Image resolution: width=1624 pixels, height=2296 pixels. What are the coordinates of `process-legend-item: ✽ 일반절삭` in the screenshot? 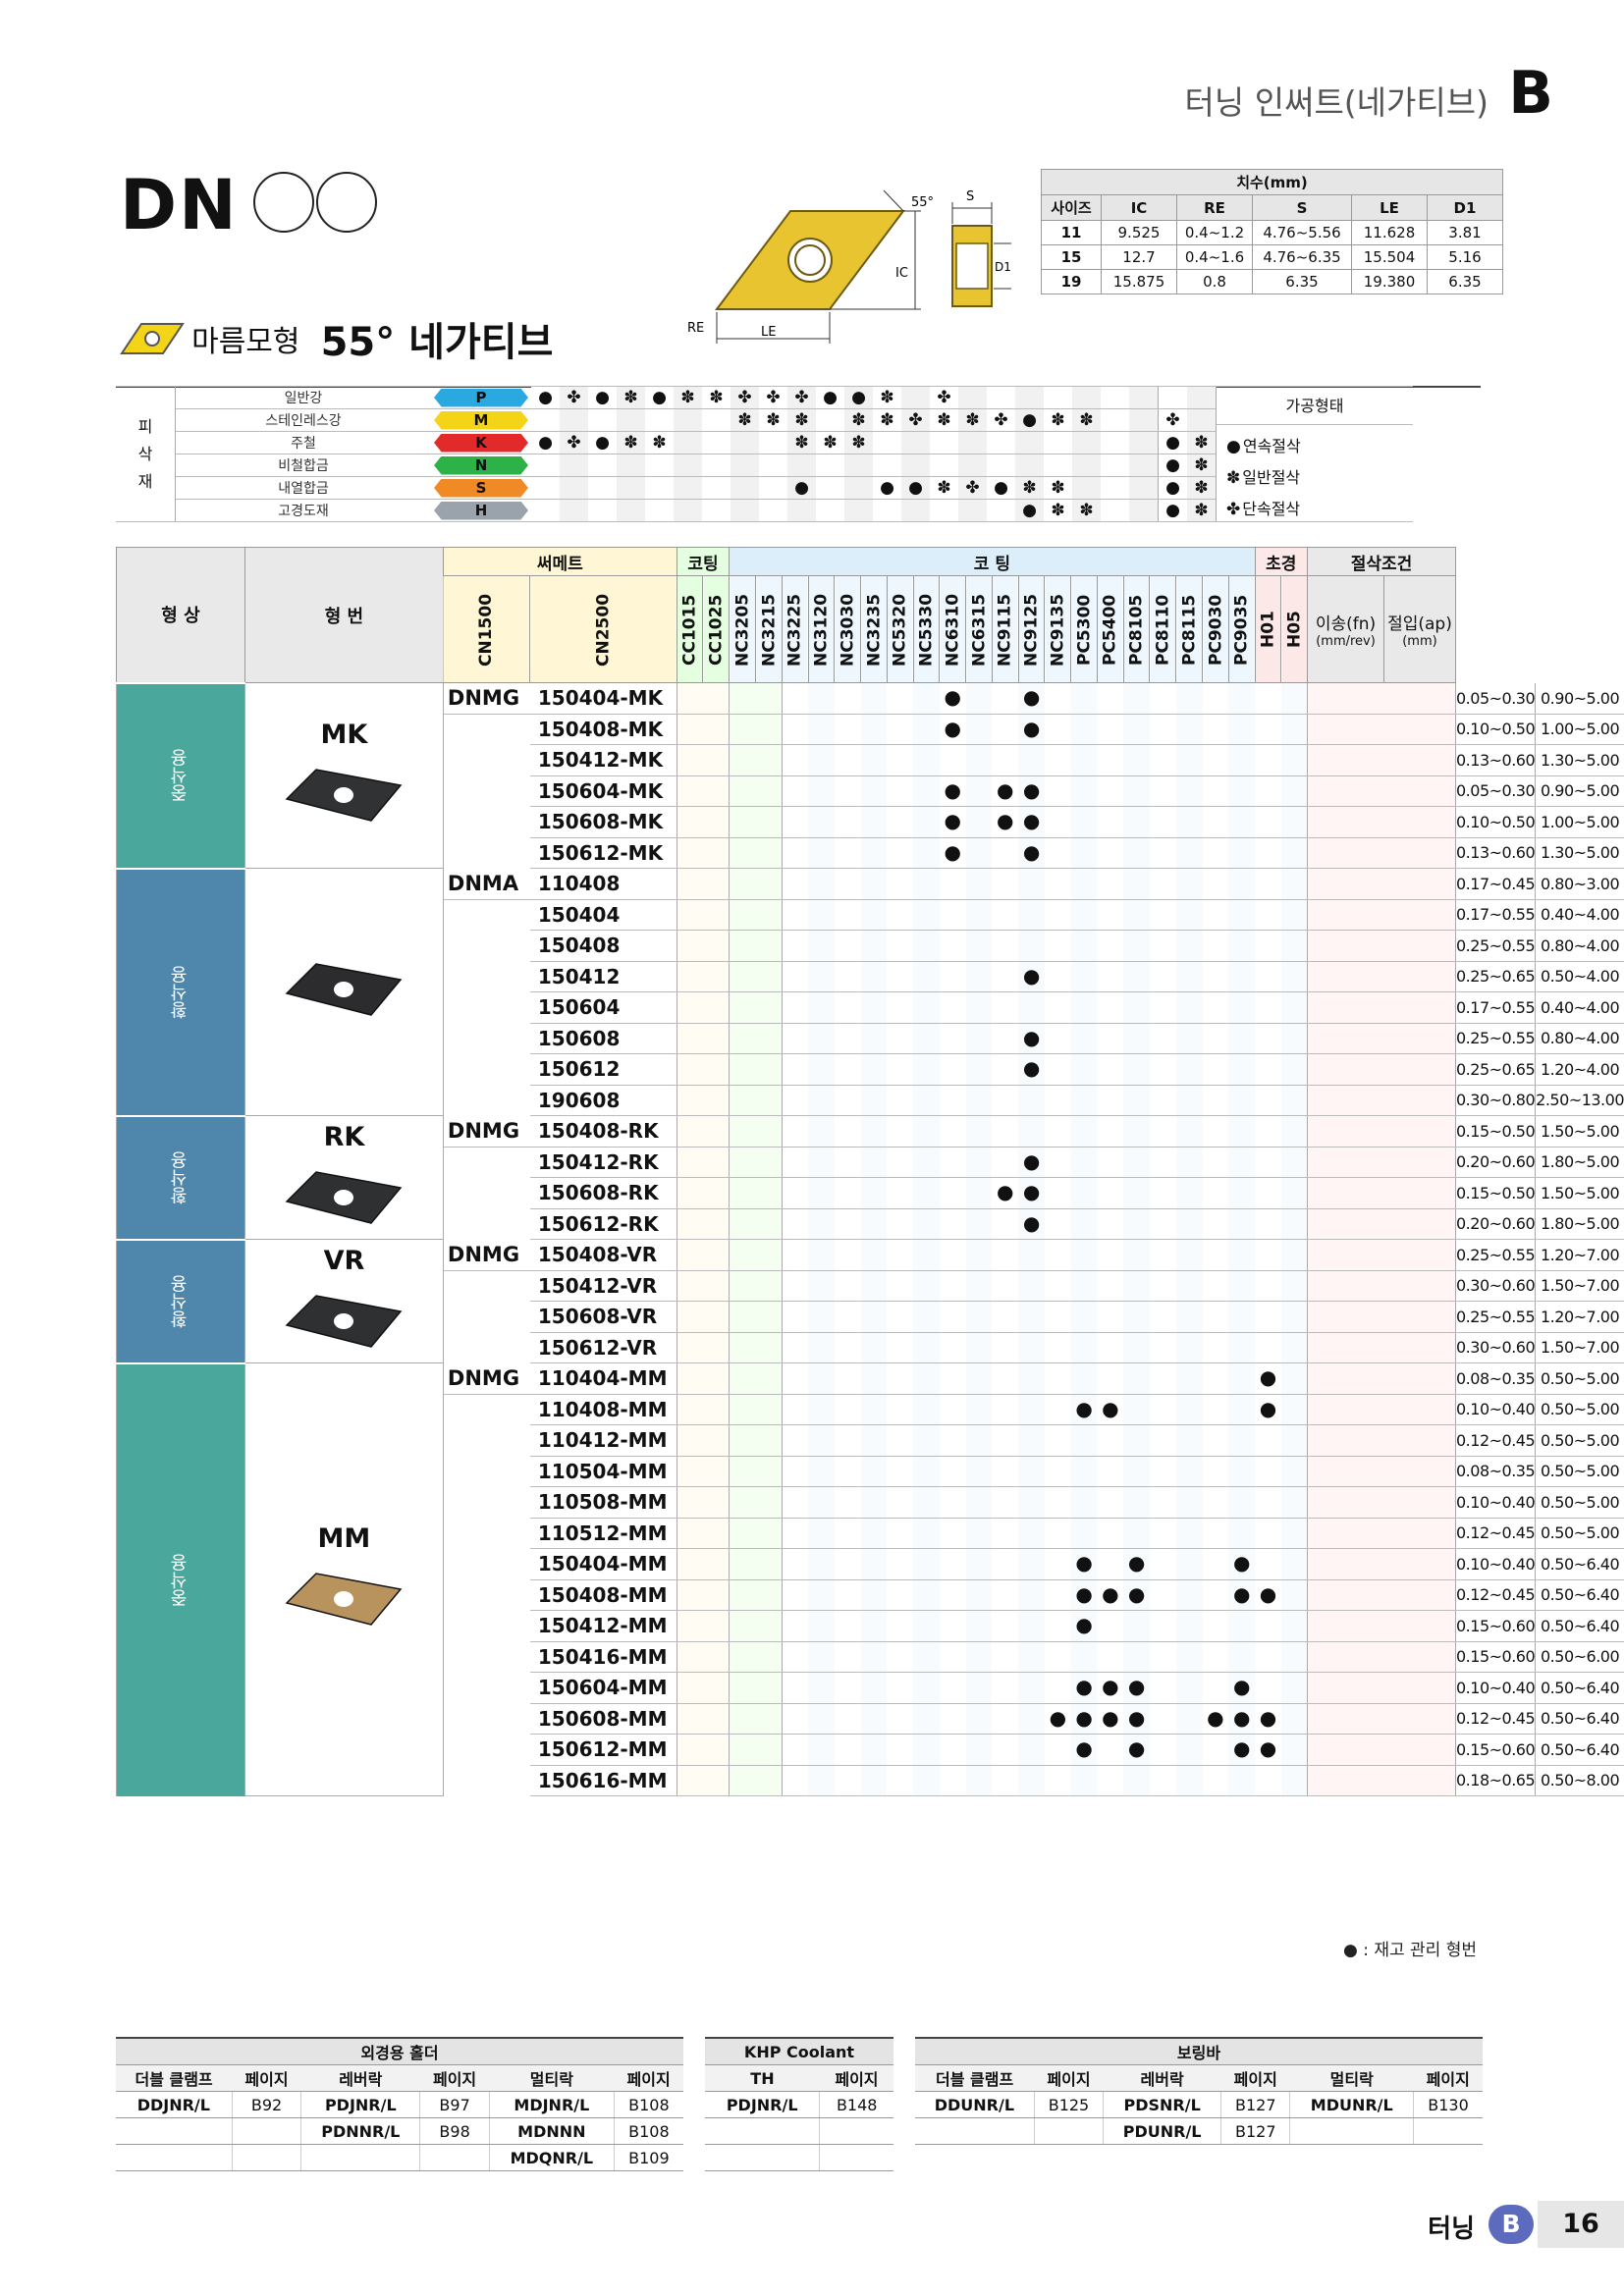 It's located at (1319, 476).